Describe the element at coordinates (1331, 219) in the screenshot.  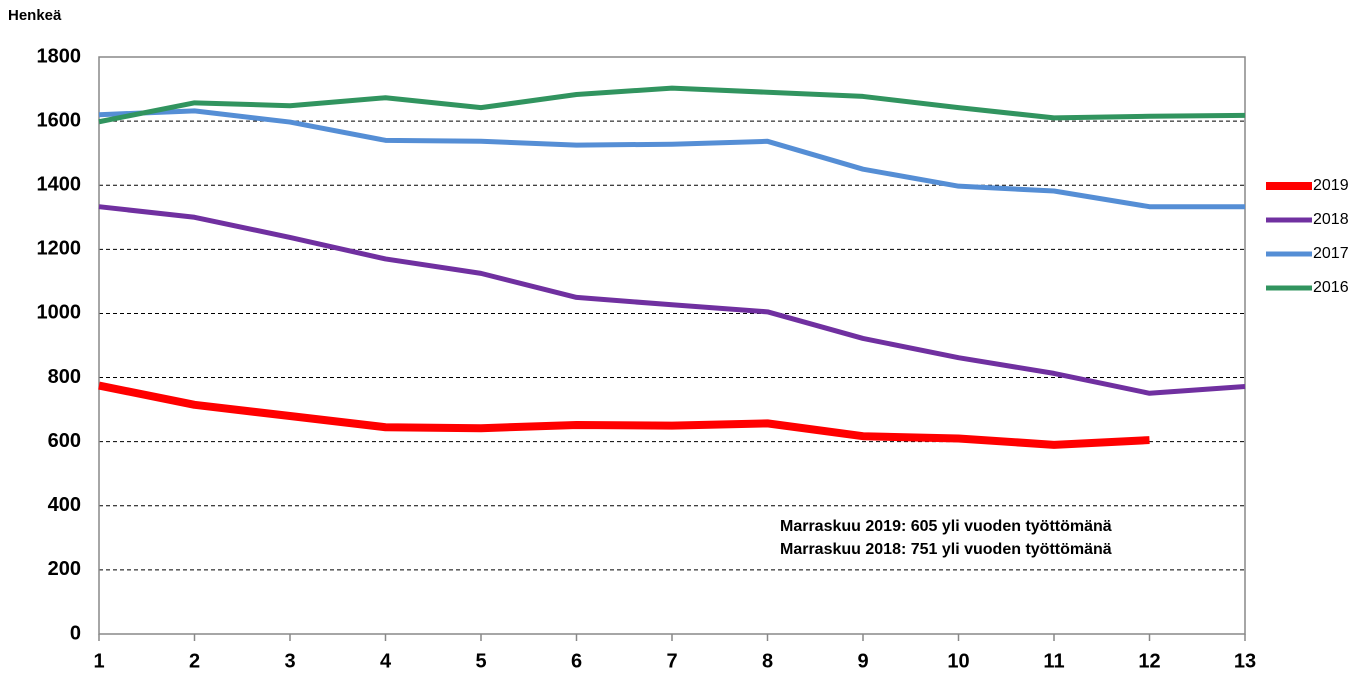
I see `legend-label: 2018` at that location.